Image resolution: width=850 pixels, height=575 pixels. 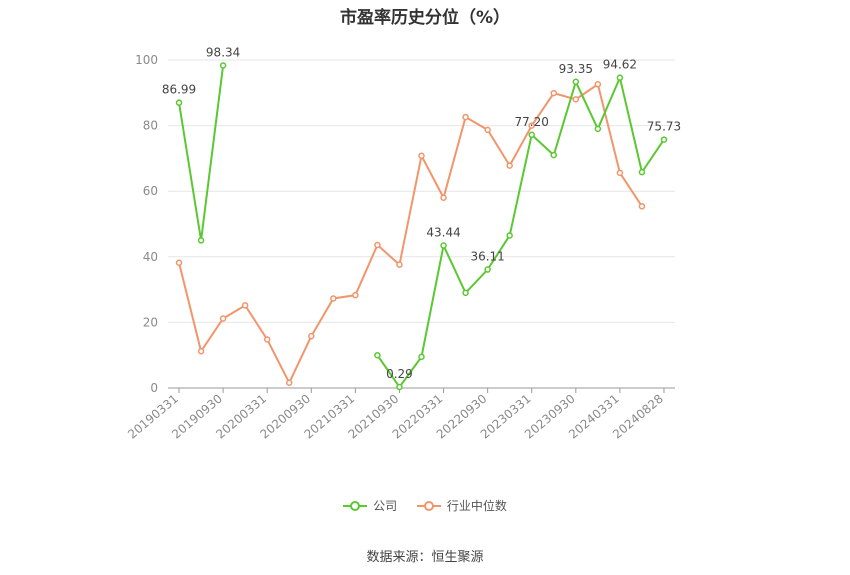 I want to click on legend: 公司 行业中位数, so click(x=425, y=506).